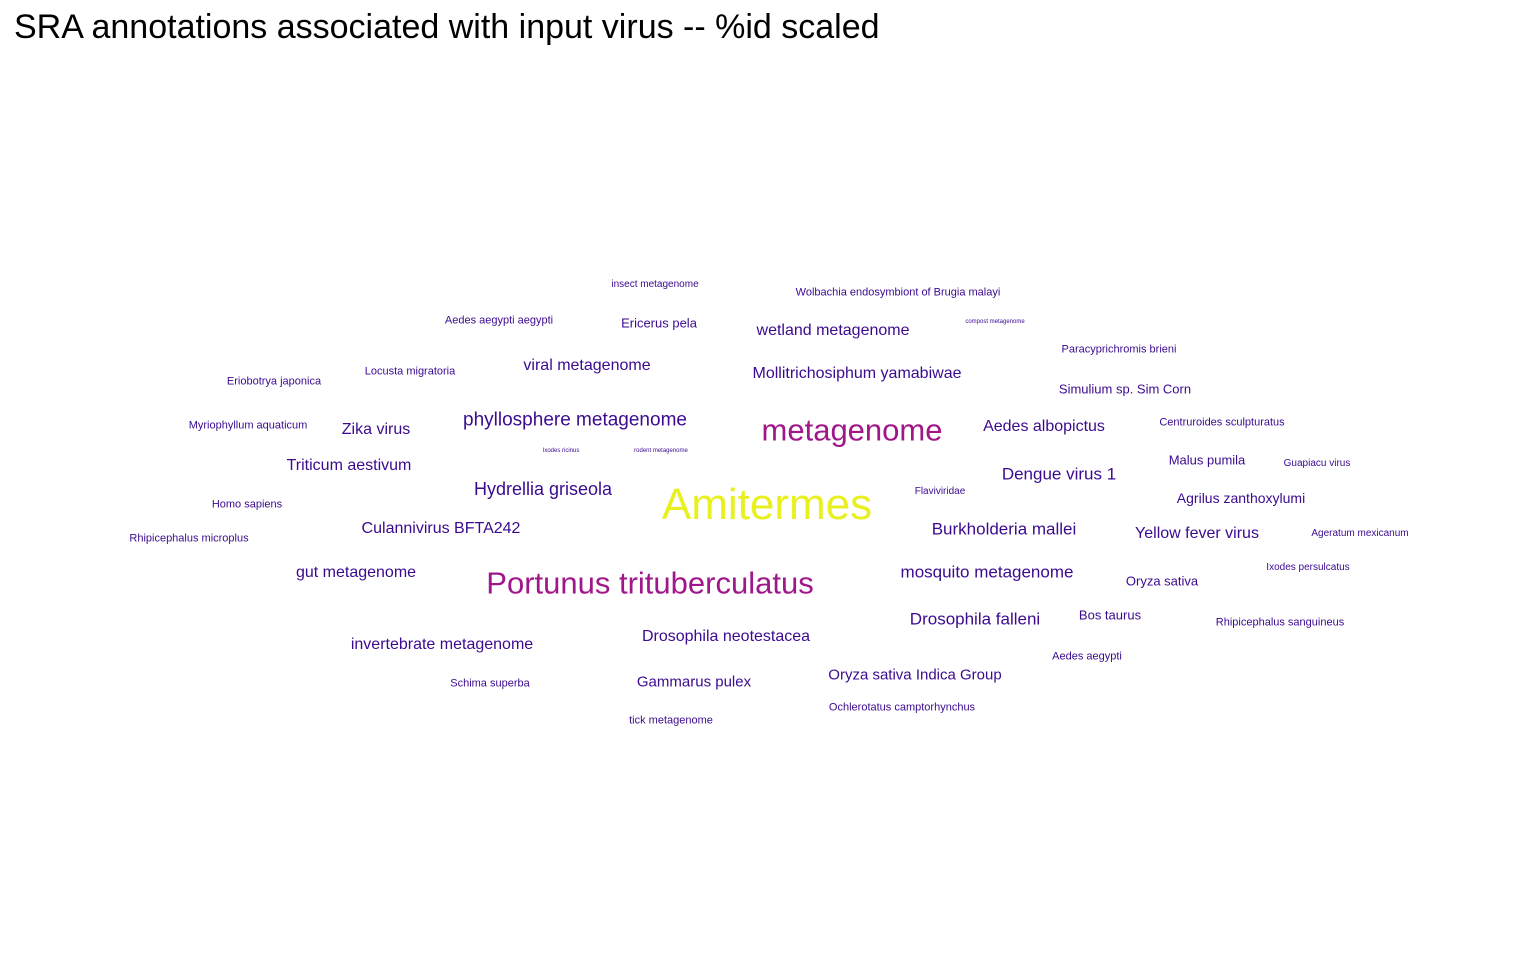 This screenshot has height=960, width=1536. Describe the element at coordinates (247, 504) in the screenshot. I see `cloud-word: Homo sapiens` at that location.